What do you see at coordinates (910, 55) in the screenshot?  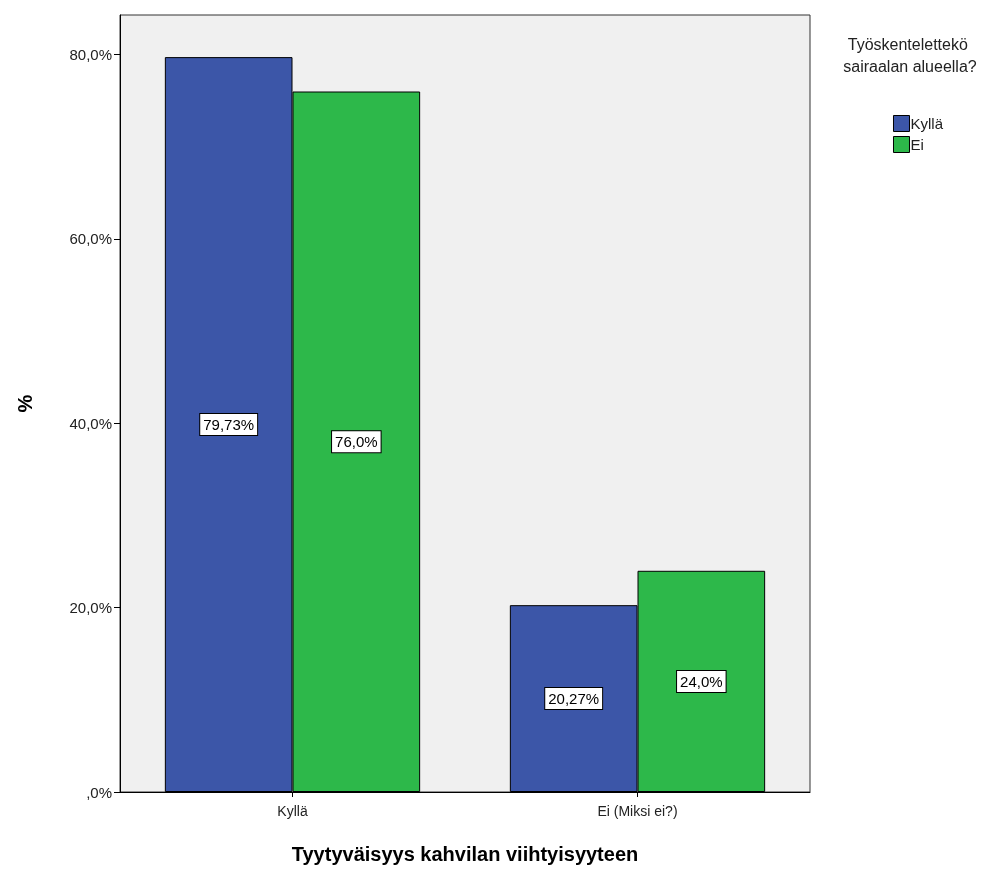 I see `legend-title: Työskentelettekö sairaalan alueella?` at bounding box center [910, 55].